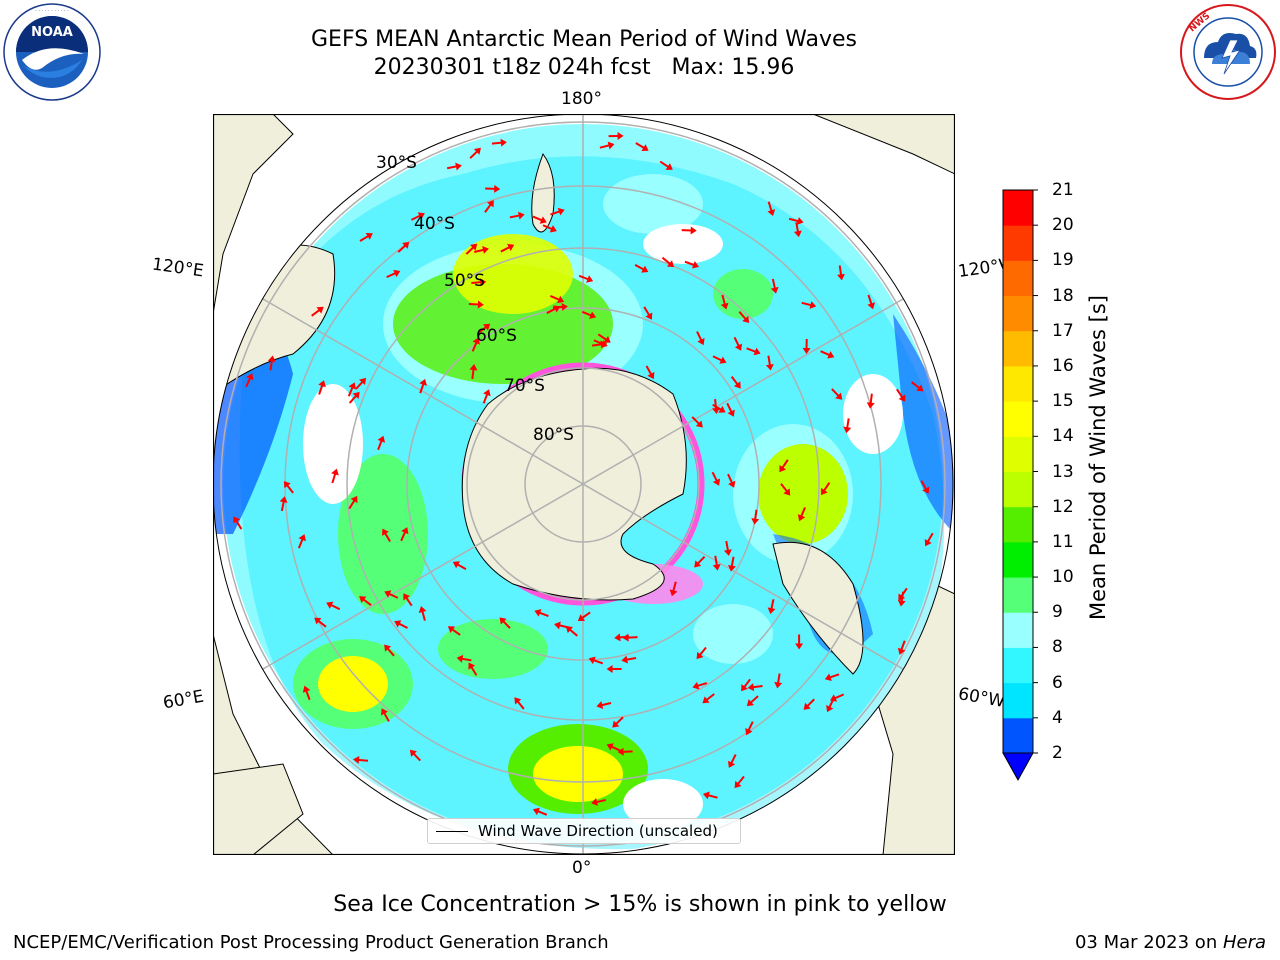 The image size is (1280, 960). What do you see at coordinates (1063, 436) in the screenshot?
I see `colorbar-tick-label: 14` at bounding box center [1063, 436].